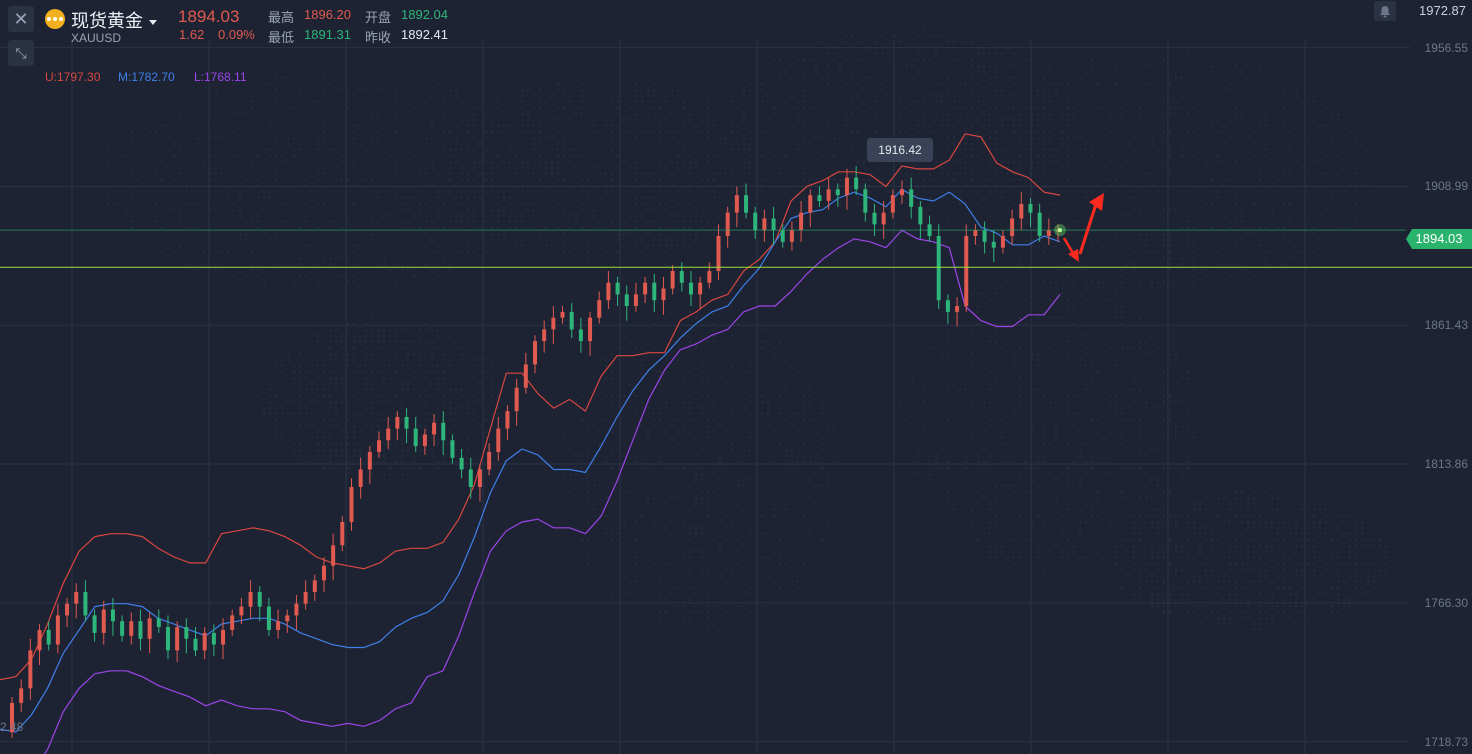 The height and width of the screenshot is (754, 1472). What do you see at coordinates (1068, 245) in the screenshot?
I see `down-arrow-line` at bounding box center [1068, 245].